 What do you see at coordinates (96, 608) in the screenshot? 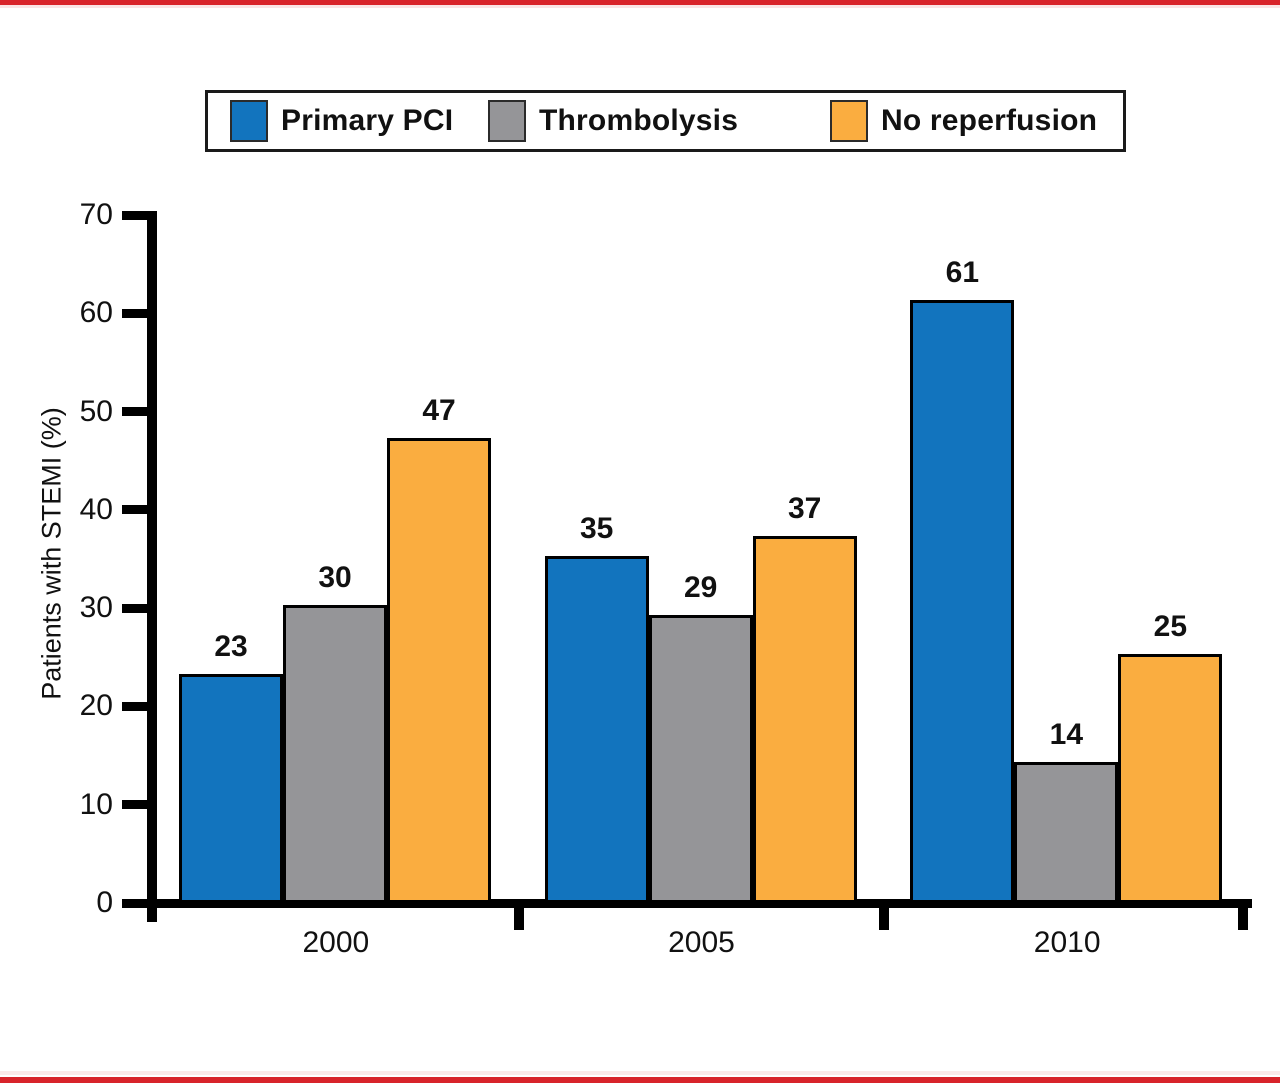
I see `y-tick-label: 30` at bounding box center [96, 608].